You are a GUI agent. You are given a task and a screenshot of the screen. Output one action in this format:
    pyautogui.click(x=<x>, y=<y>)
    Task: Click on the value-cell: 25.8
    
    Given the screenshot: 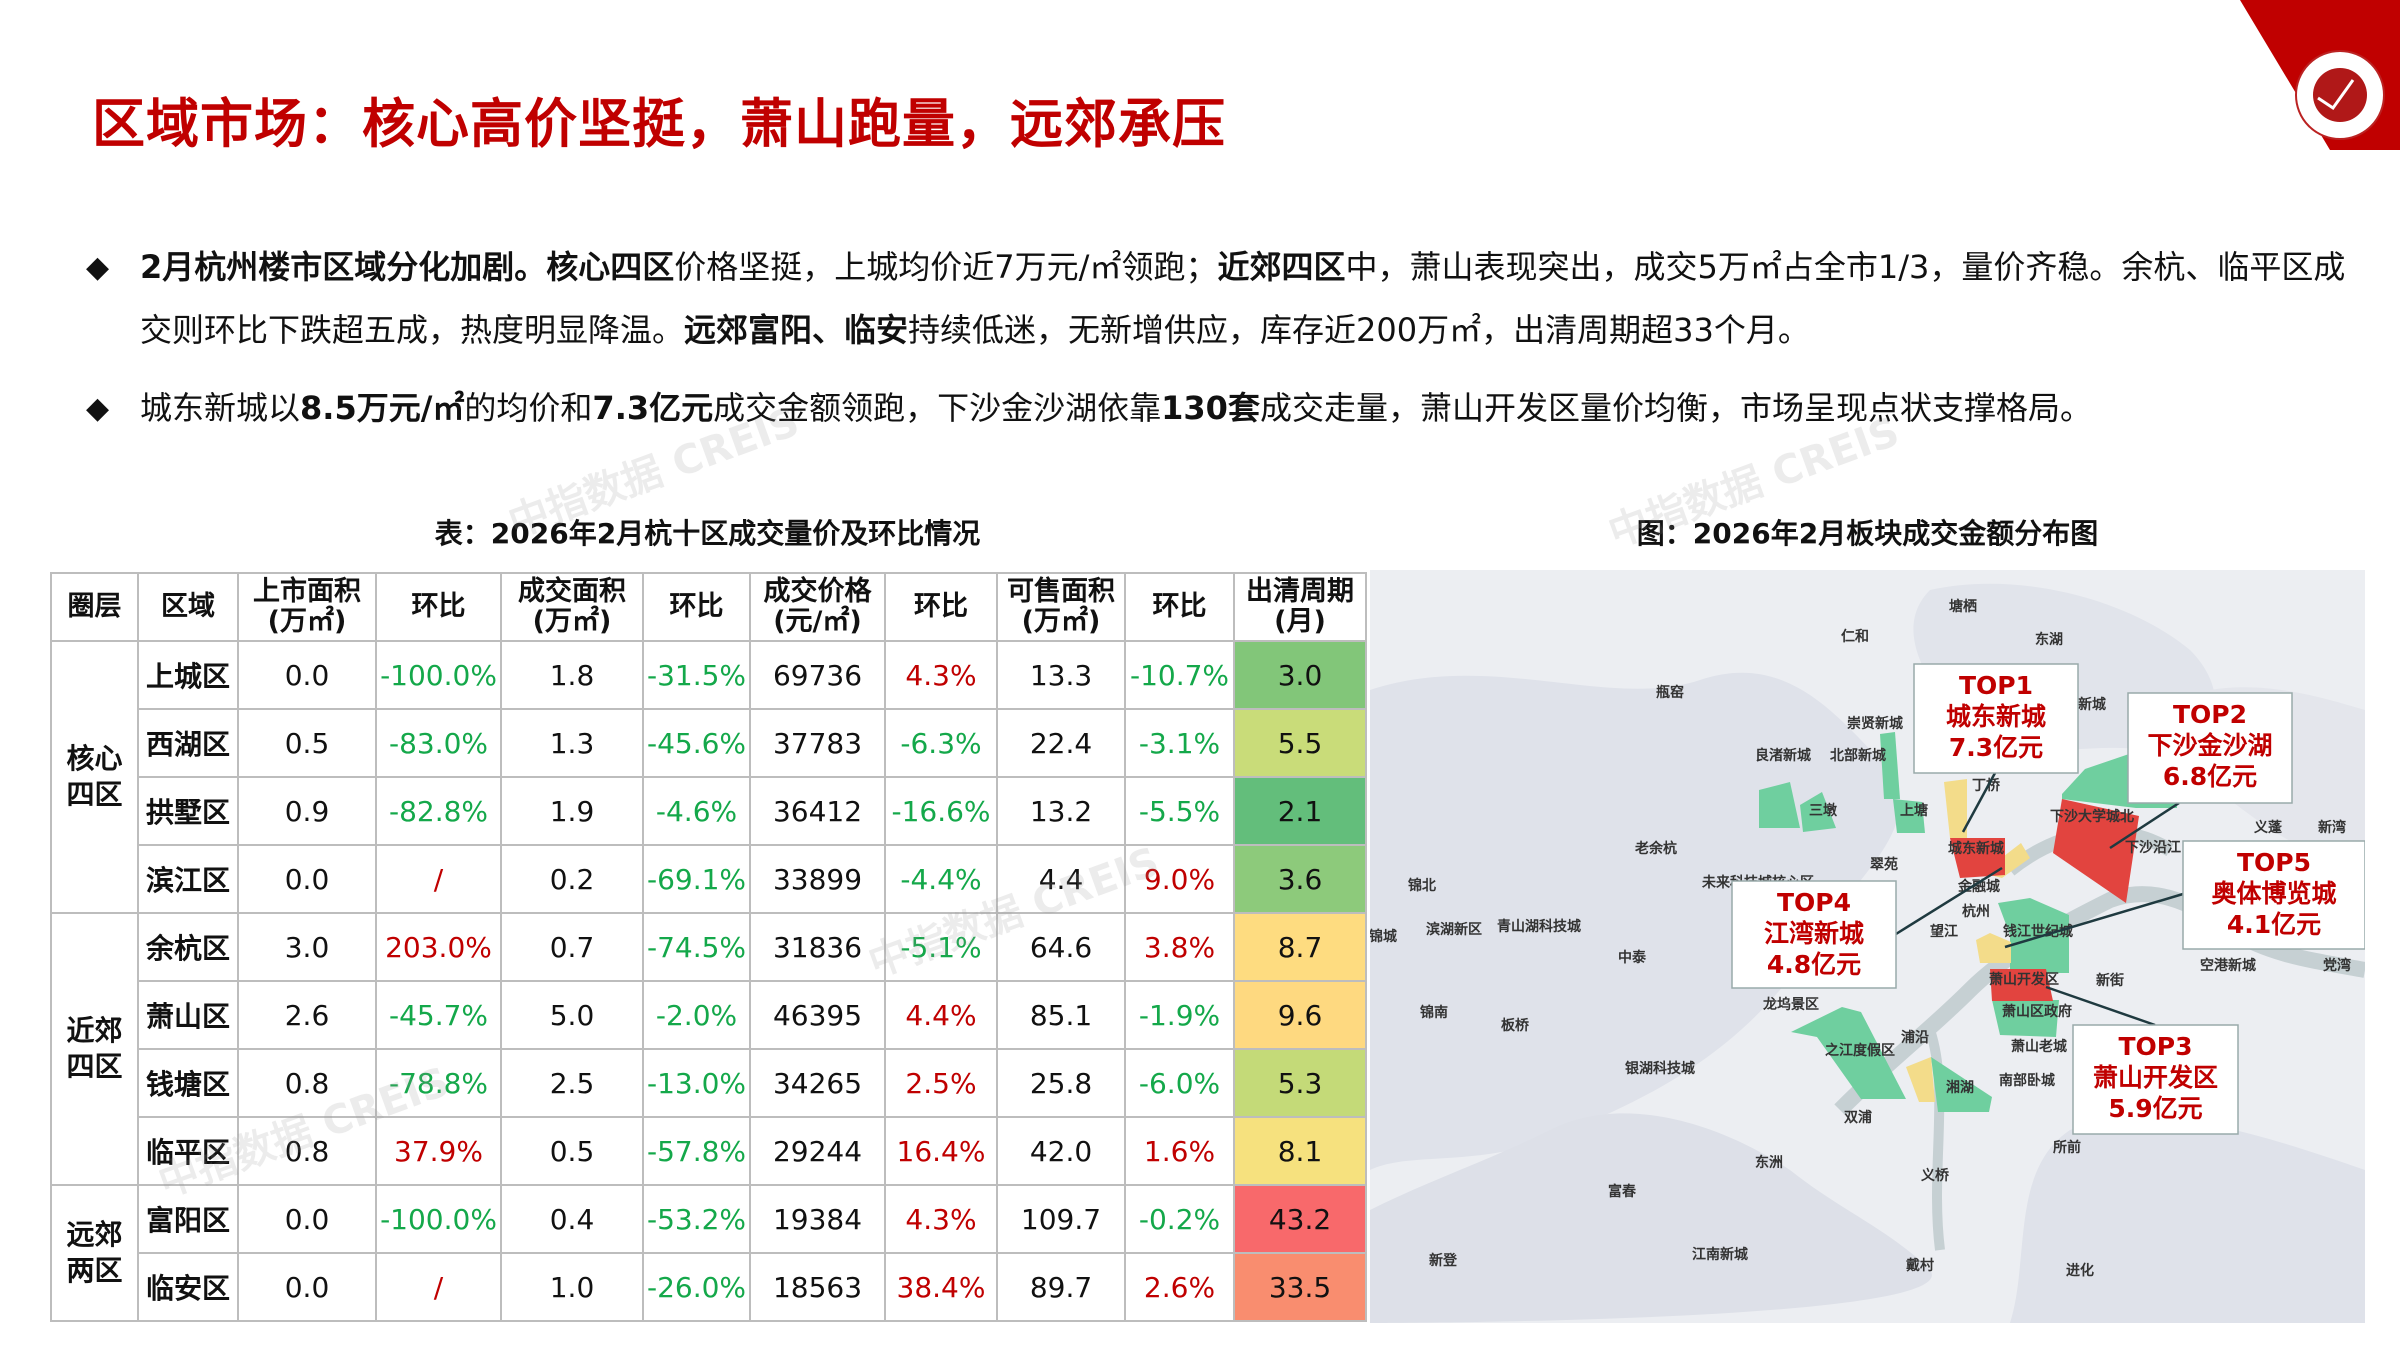 What is the action you would take?
    pyautogui.click(x=1061, y=1083)
    